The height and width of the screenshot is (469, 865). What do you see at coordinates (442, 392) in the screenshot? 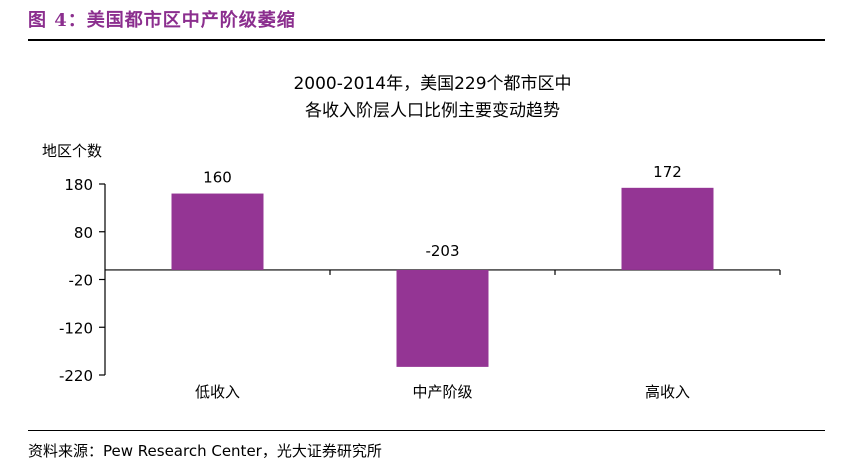
I see `x-tick-label: 中产阶级` at bounding box center [442, 392].